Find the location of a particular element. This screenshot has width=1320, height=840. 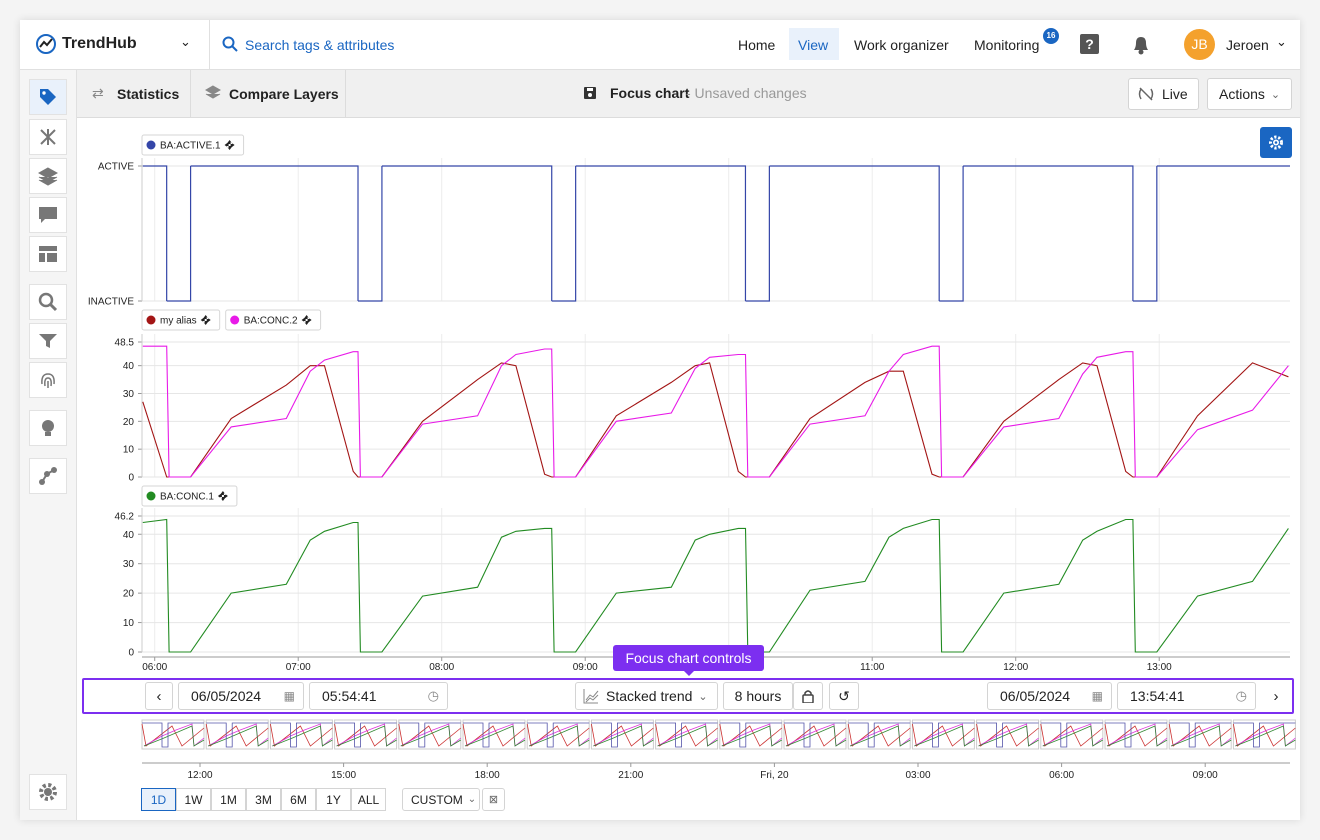

duration: 8 hours is located at coordinates (758, 696).